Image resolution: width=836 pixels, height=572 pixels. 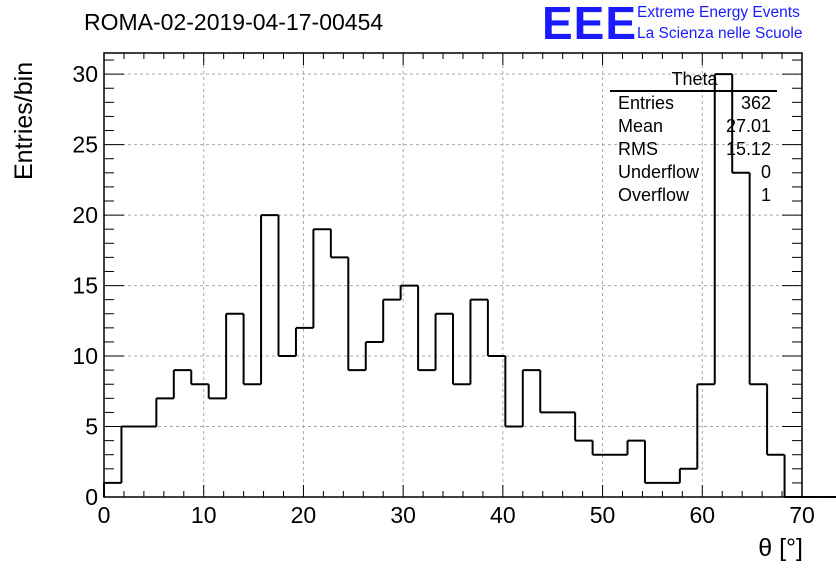 What do you see at coordinates (693, 149) in the screenshot?
I see `stat-row-rms: RMS 15.12` at bounding box center [693, 149].